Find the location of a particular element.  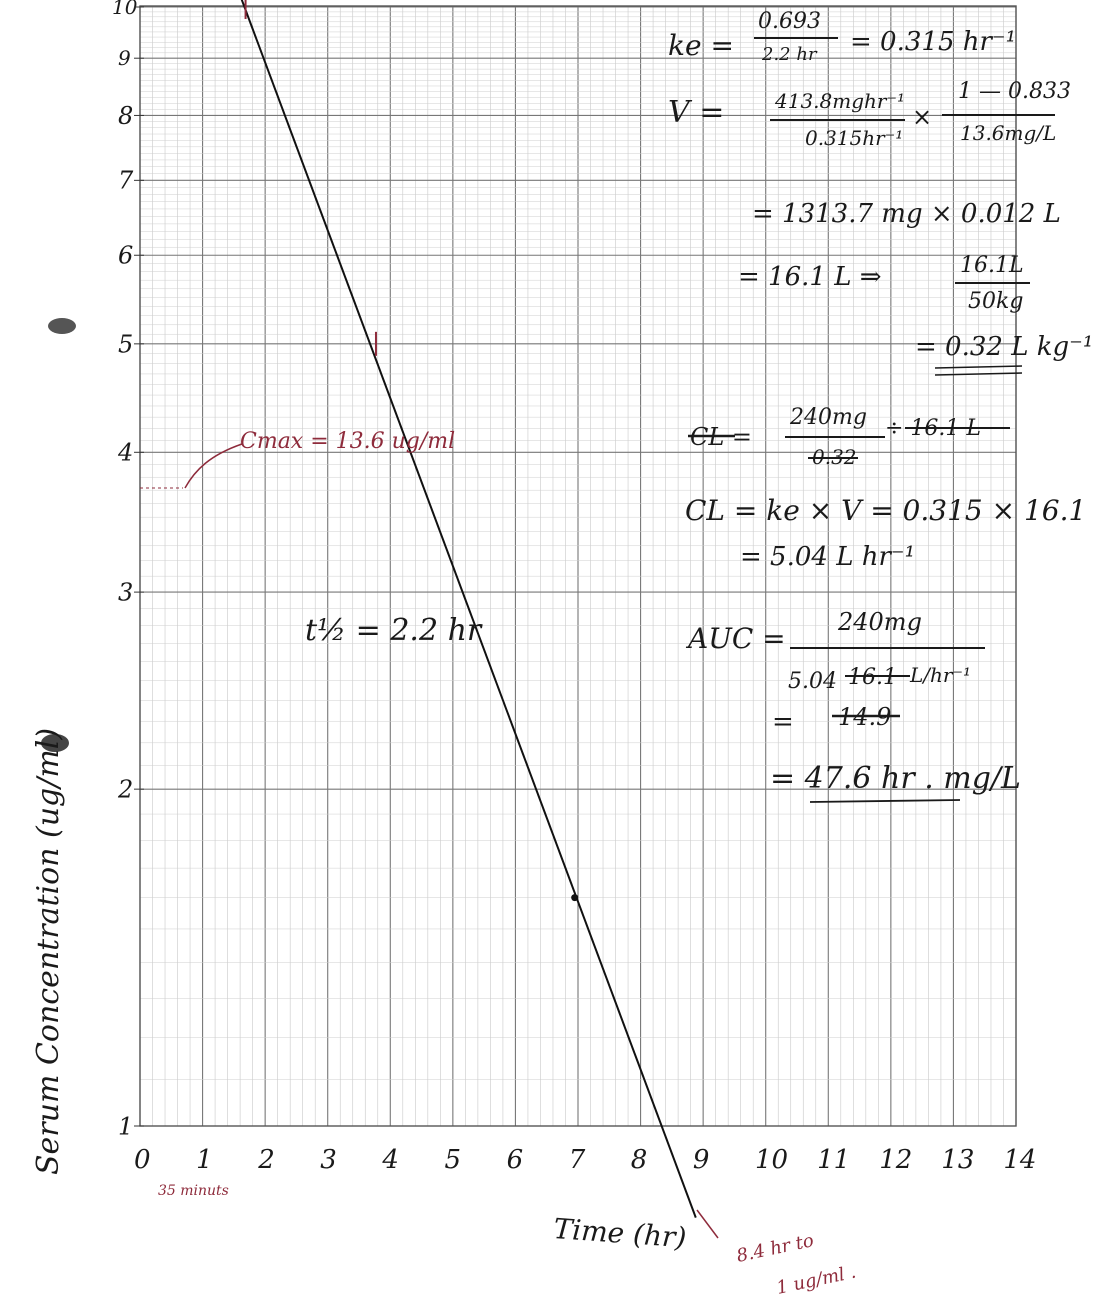

x-tick-label: 8 is located at coordinates (639, 1160).